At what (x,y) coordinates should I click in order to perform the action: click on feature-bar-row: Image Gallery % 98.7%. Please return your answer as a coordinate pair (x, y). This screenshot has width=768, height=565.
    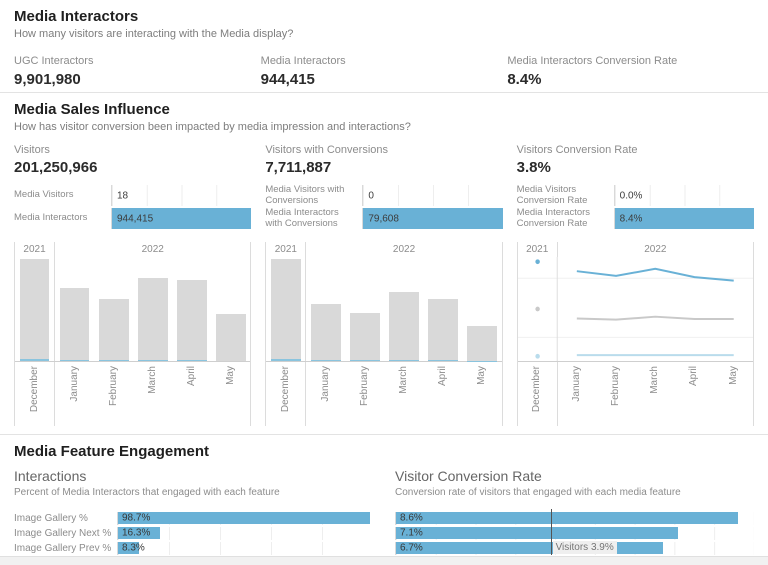
    Looking at the image, I should click on (193, 518).